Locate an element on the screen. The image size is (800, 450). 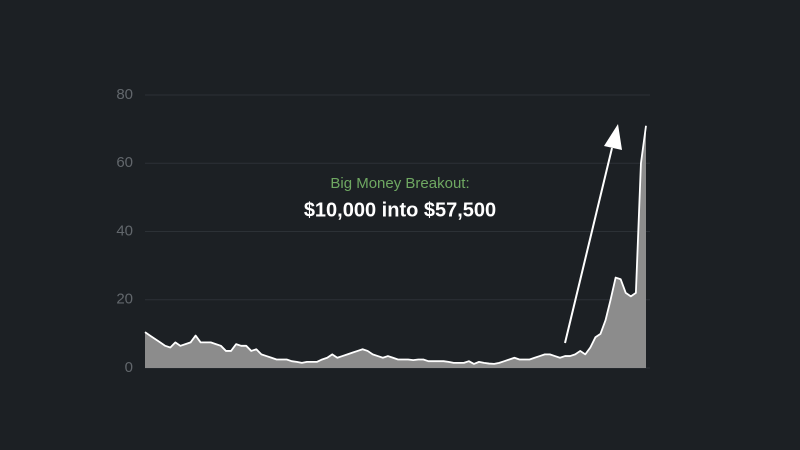
y-tick-label: 40 is located at coordinates (124, 230).